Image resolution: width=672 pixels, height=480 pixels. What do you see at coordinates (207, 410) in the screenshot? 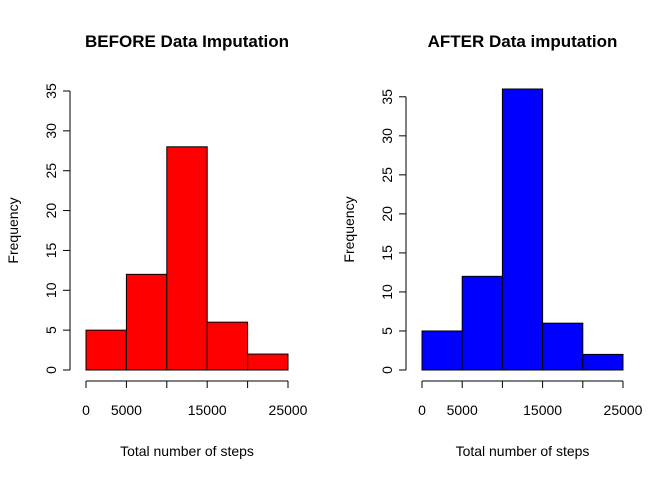
I see `before-x-tick-label: 15000` at bounding box center [207, 410].